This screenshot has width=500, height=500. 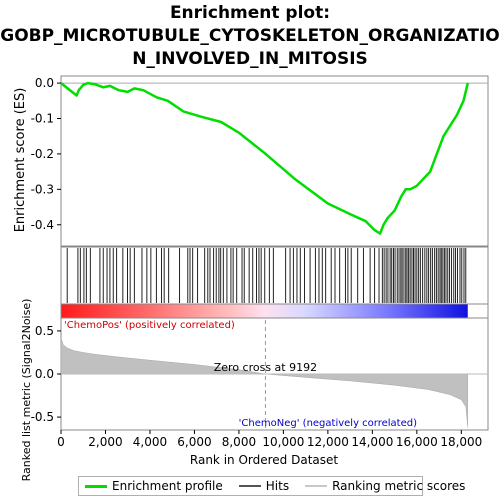 I want to click on x-tick-label: 14,000, so click(x=372, y=442).